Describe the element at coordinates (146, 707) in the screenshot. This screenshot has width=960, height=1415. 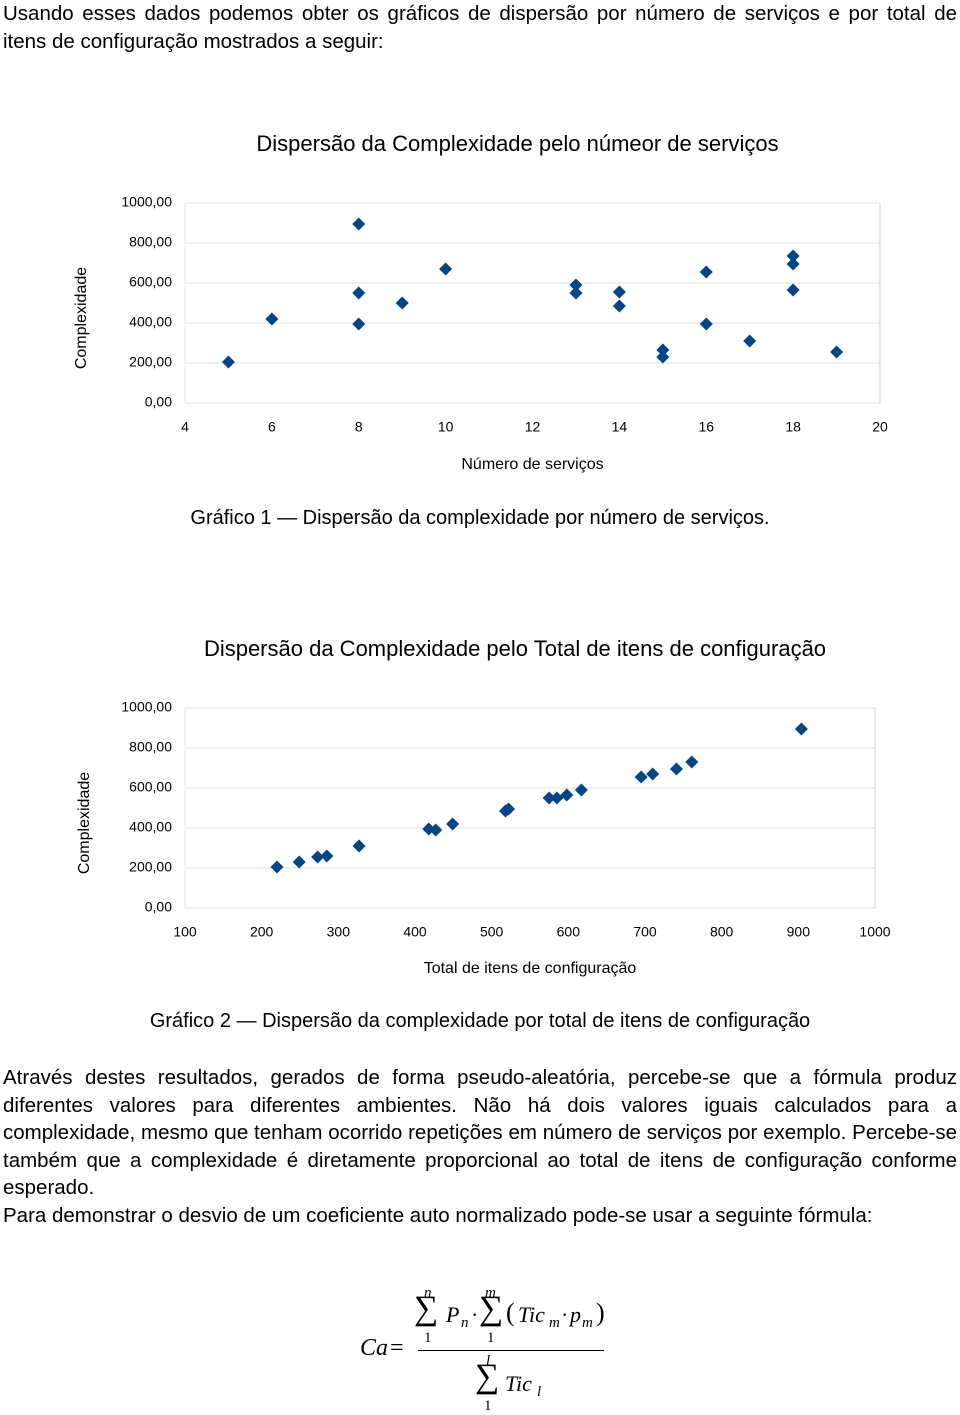
I see `y-tick-label: 1000,00` at that location.